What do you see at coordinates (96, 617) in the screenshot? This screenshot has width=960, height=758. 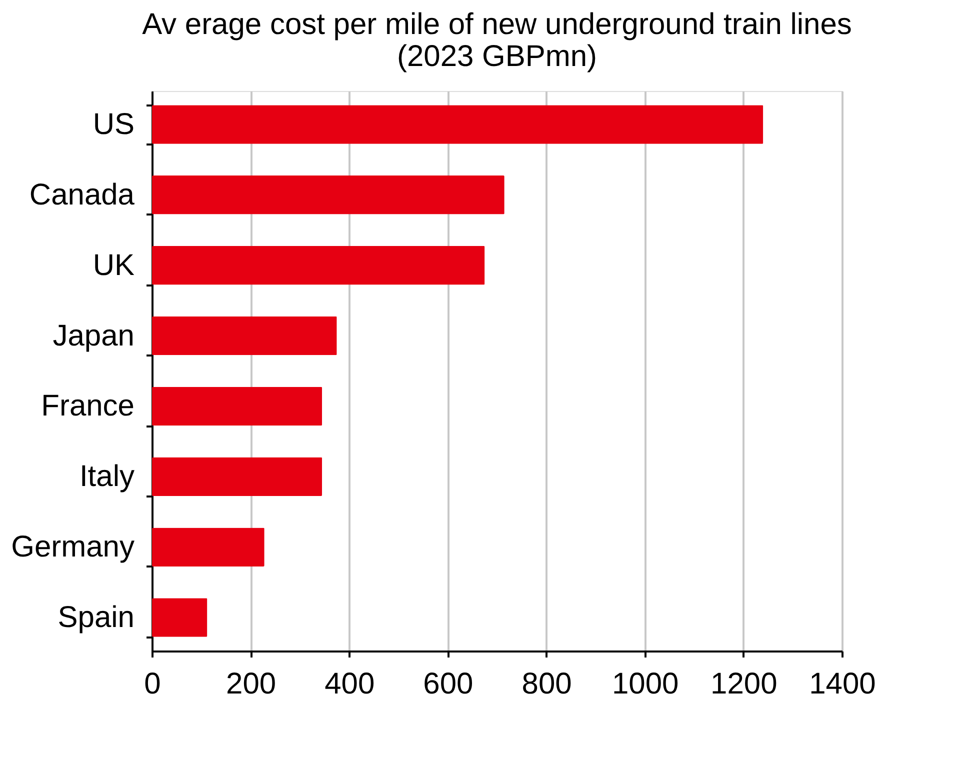 I see `y-tick-label: Spain` at bounding box center [96, 617].